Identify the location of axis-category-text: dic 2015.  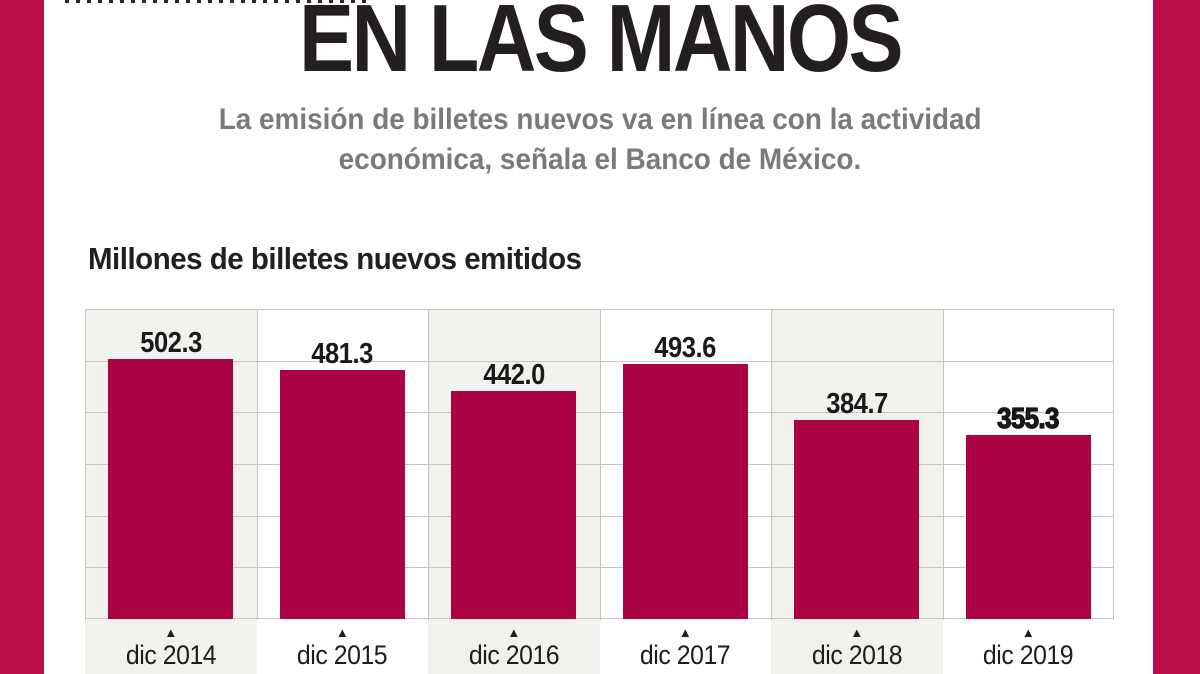
(342, 655).